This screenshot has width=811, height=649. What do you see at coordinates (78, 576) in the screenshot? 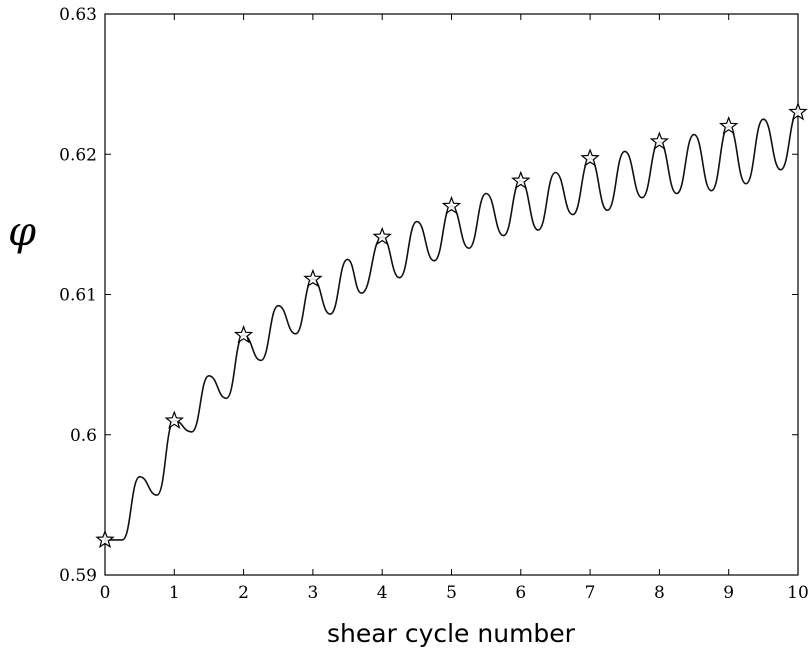
I see `y-tick-label: 0.59` at bounding box center [78, 576].